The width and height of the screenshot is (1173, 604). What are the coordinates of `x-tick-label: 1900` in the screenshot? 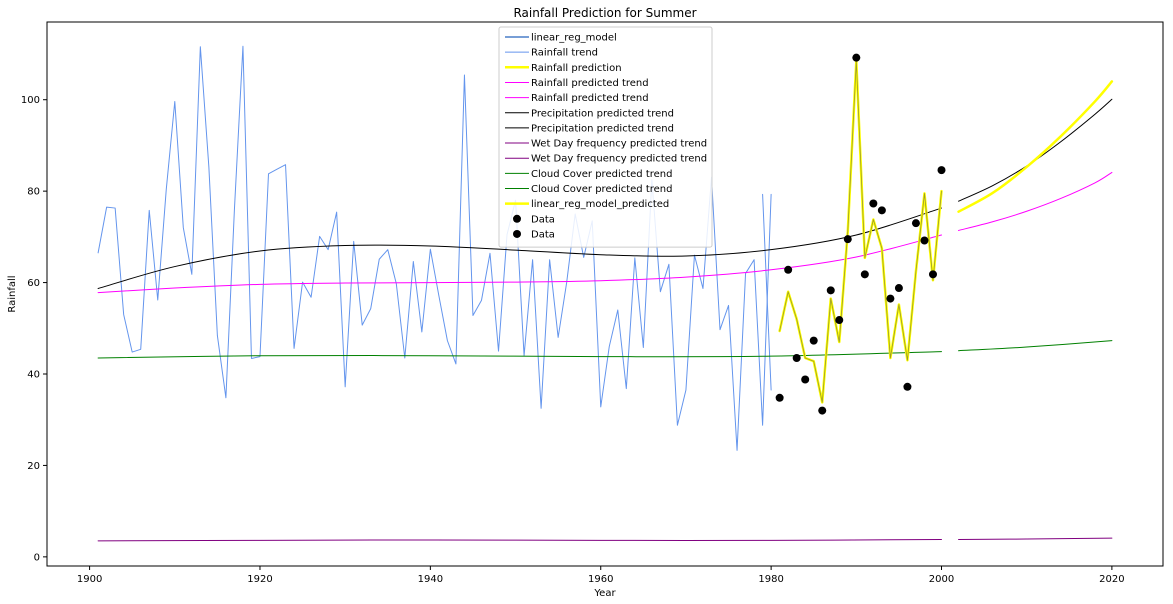 It's located at (89, 579).